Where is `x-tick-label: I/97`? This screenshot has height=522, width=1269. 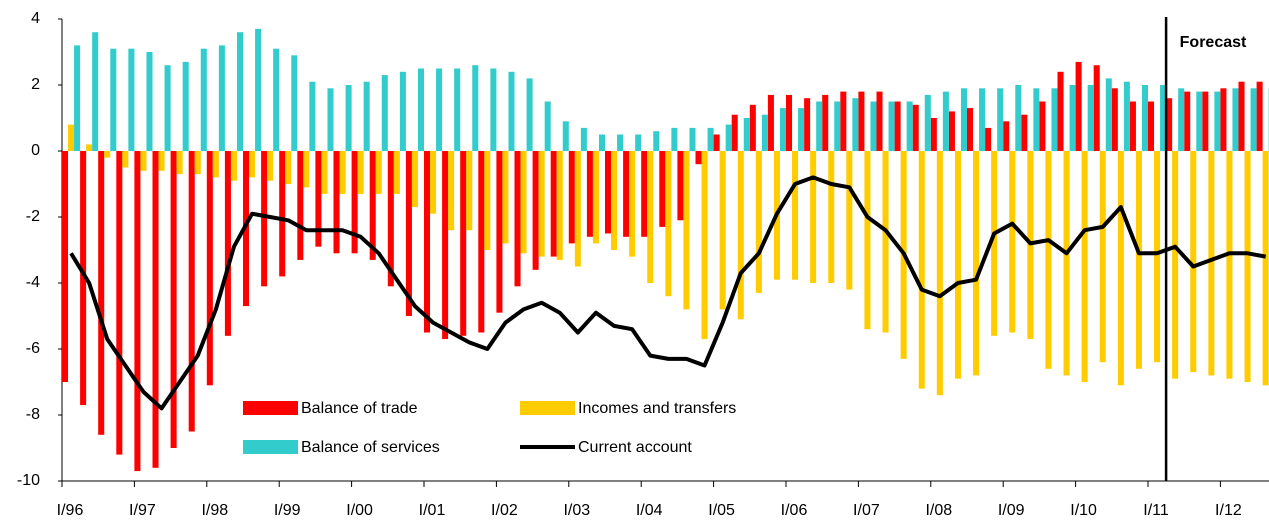
x-tick-label: I/97 is located at coordinates (142, 510).